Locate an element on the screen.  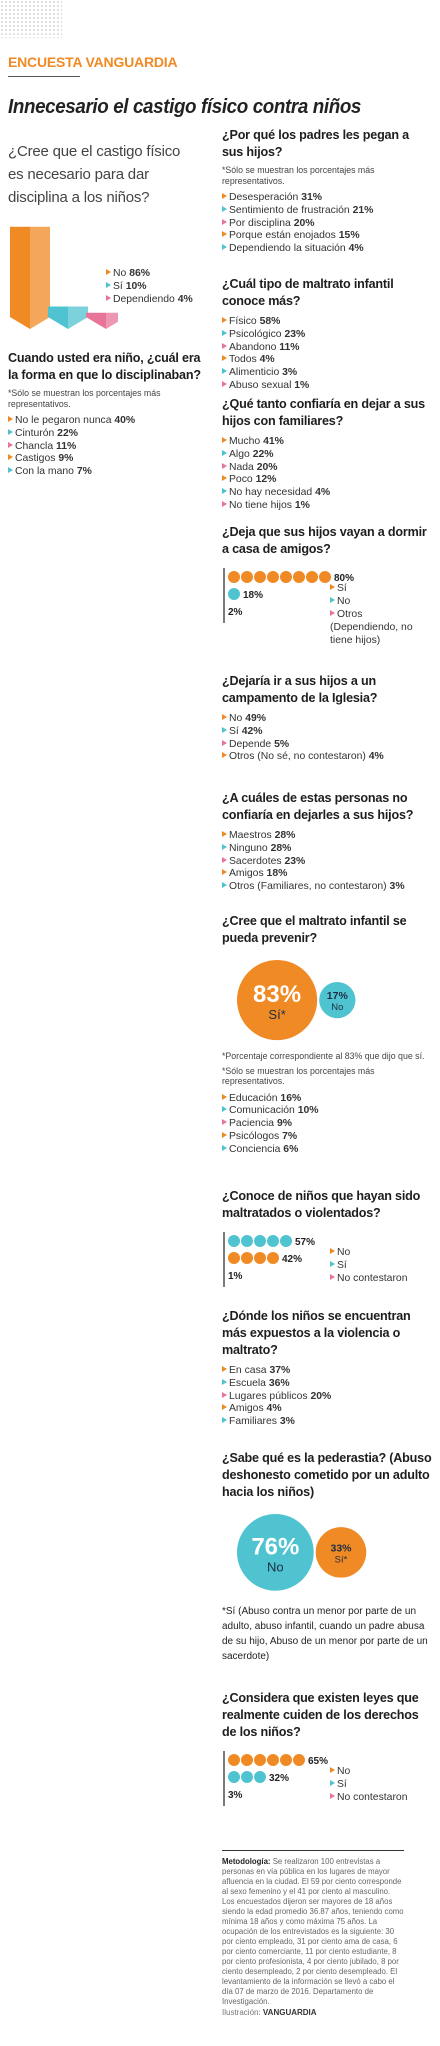
legend-value: 4% is located at coordinates (185, 299).